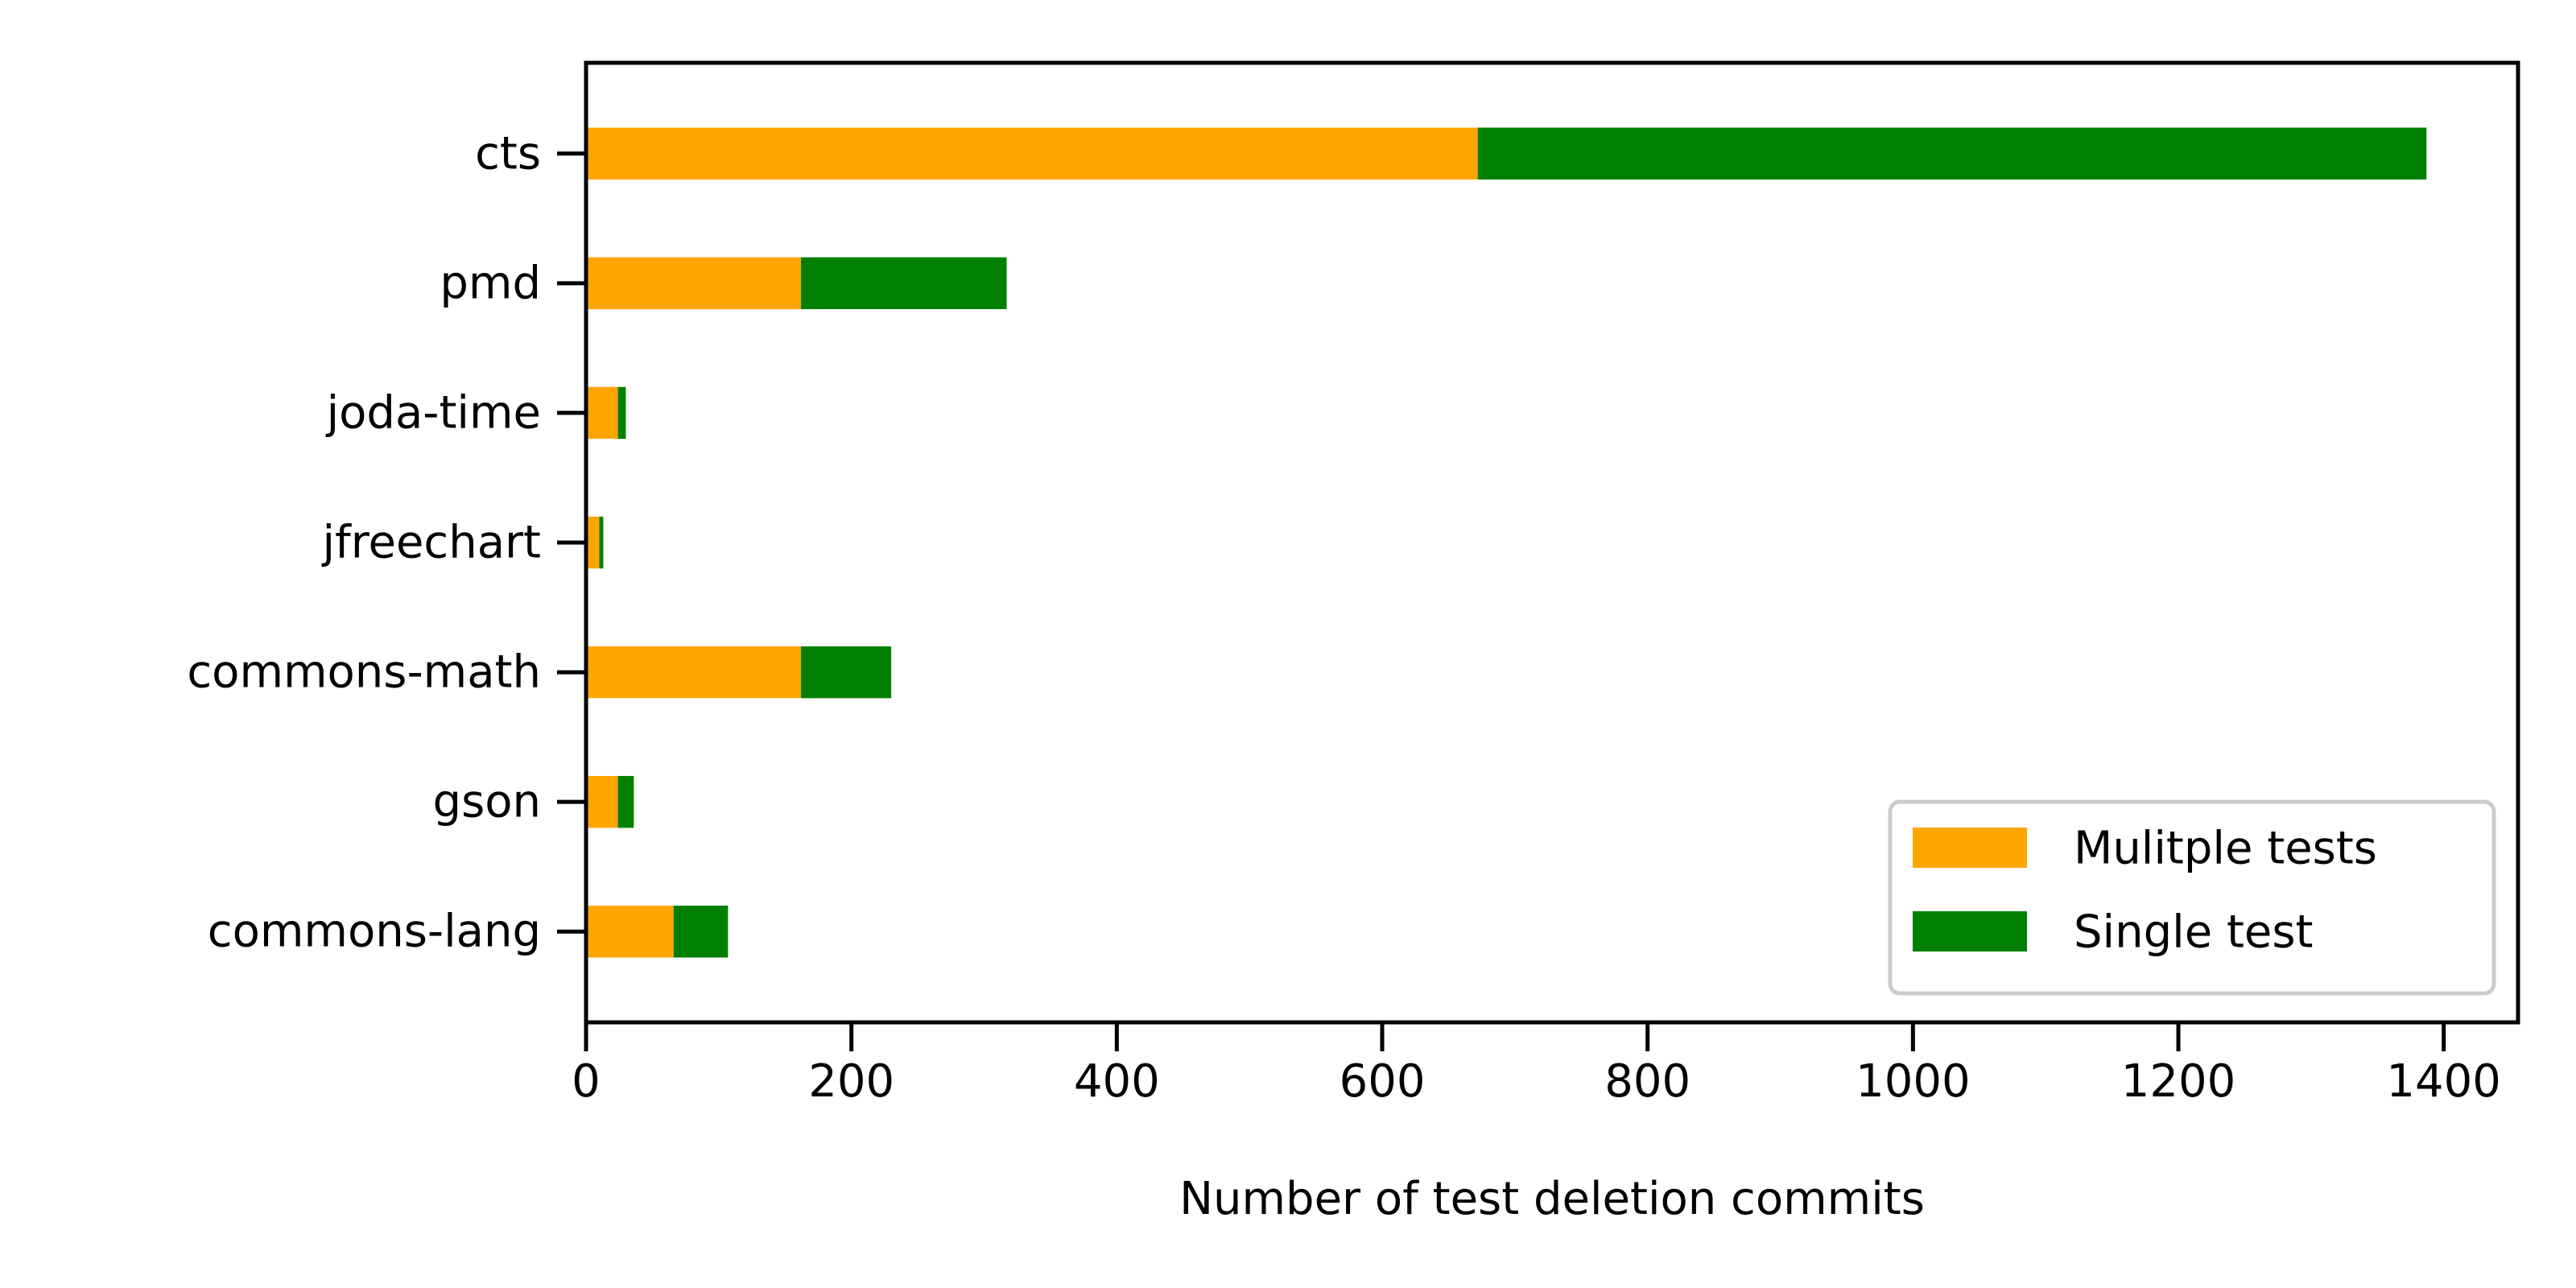 Image resolution: width=2576 pixels, height=1288 pixels. I want to click on y-tick-label: jfreechart, so click(430, 543).